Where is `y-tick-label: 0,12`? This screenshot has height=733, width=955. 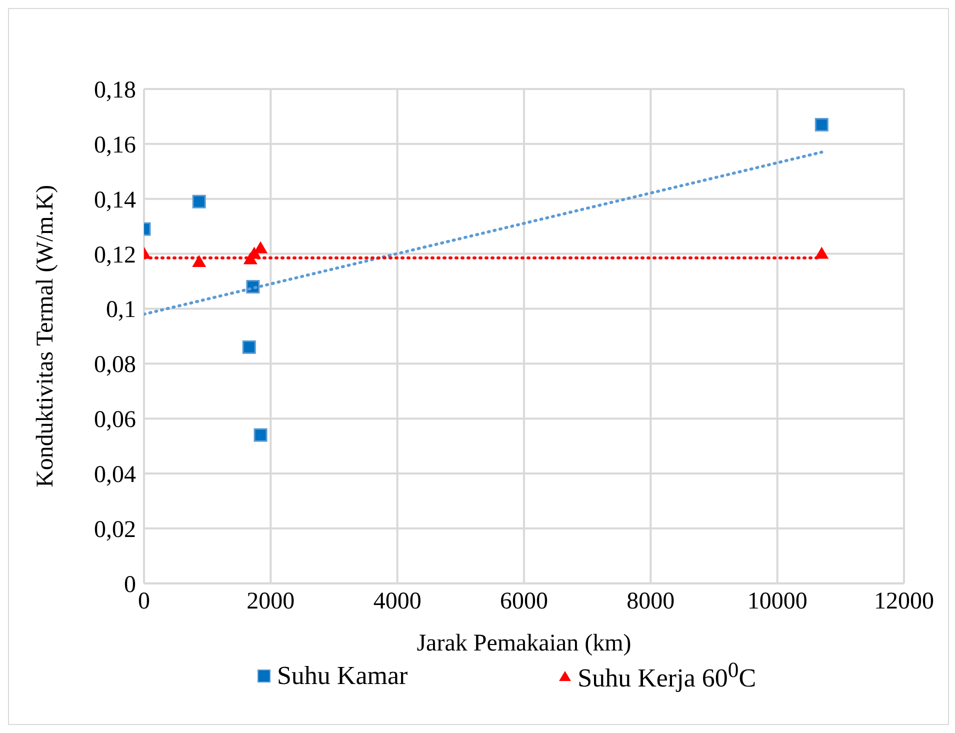
y-tick-label: 0,12 is located at coordinates (115, 255).